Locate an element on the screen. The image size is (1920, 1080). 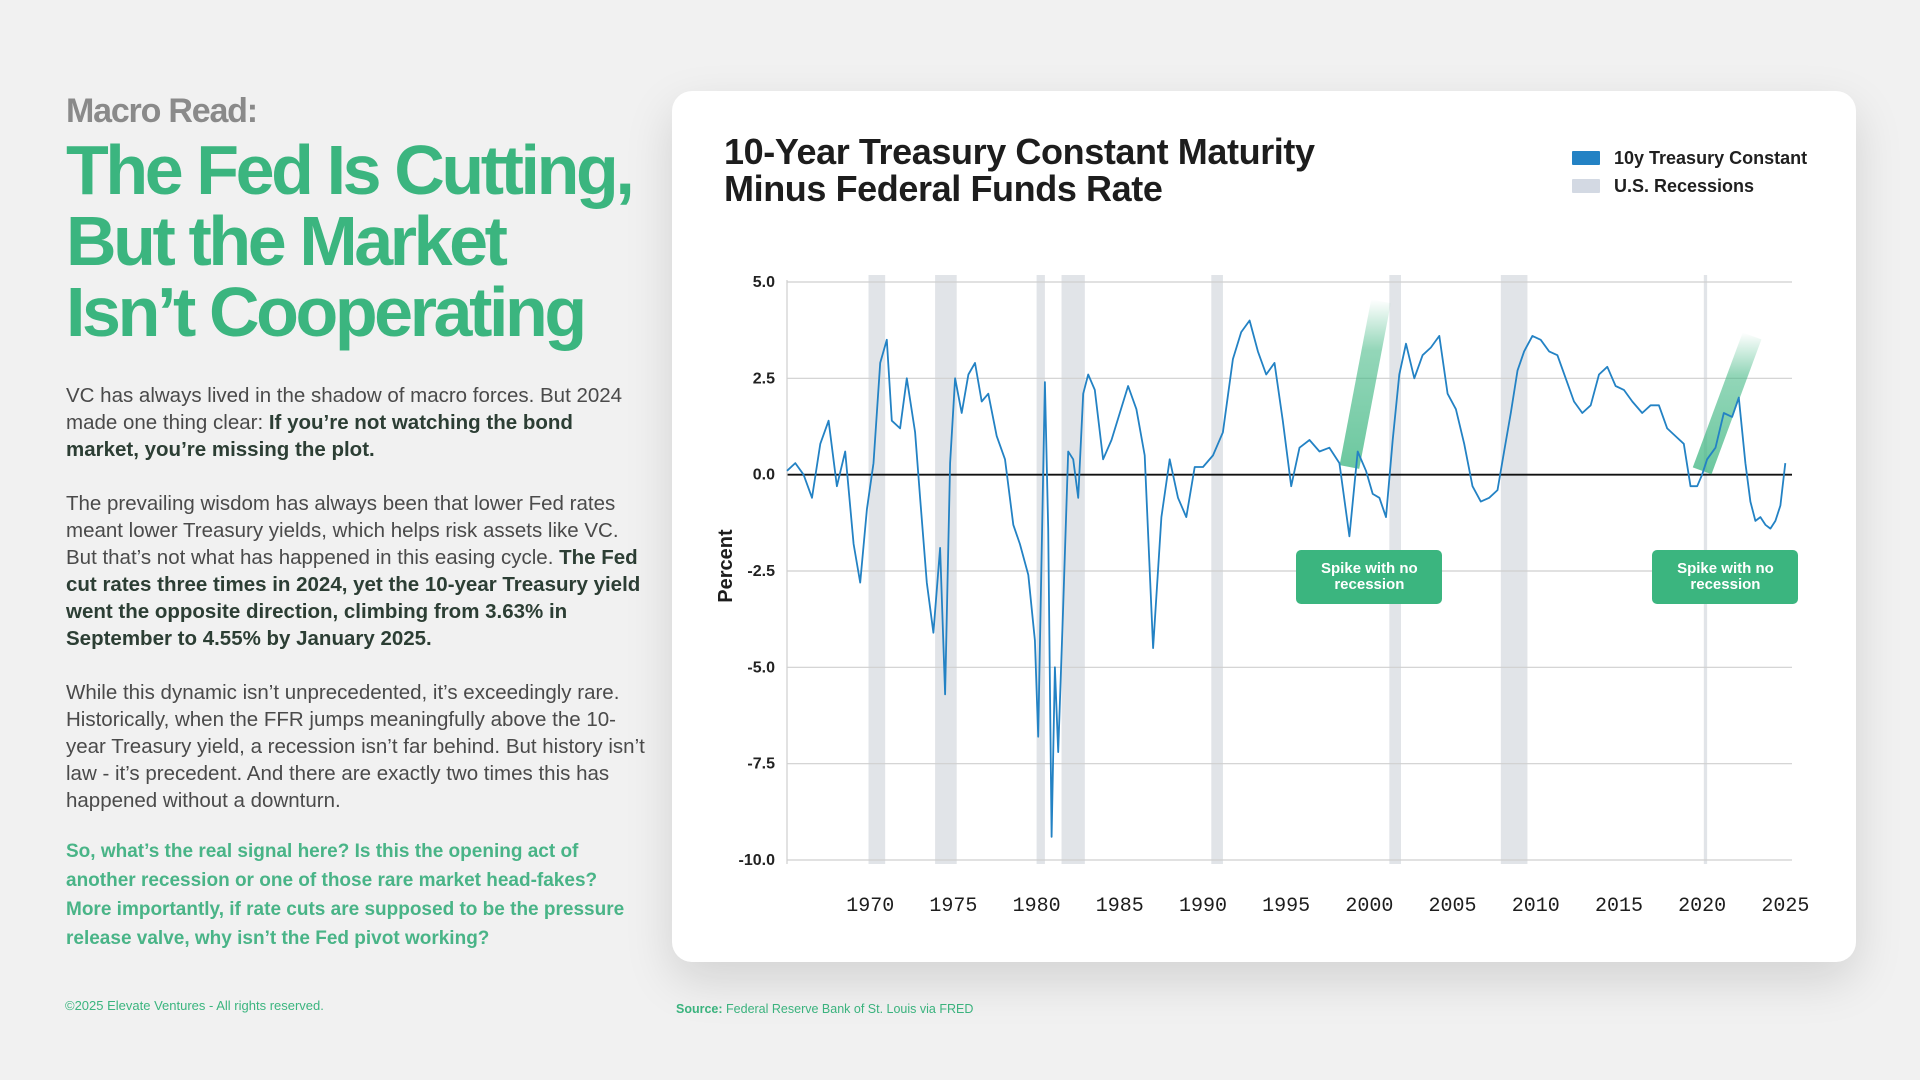
legend-item-series: 10y Treasury Constant is located at coordinates (1689, 158).